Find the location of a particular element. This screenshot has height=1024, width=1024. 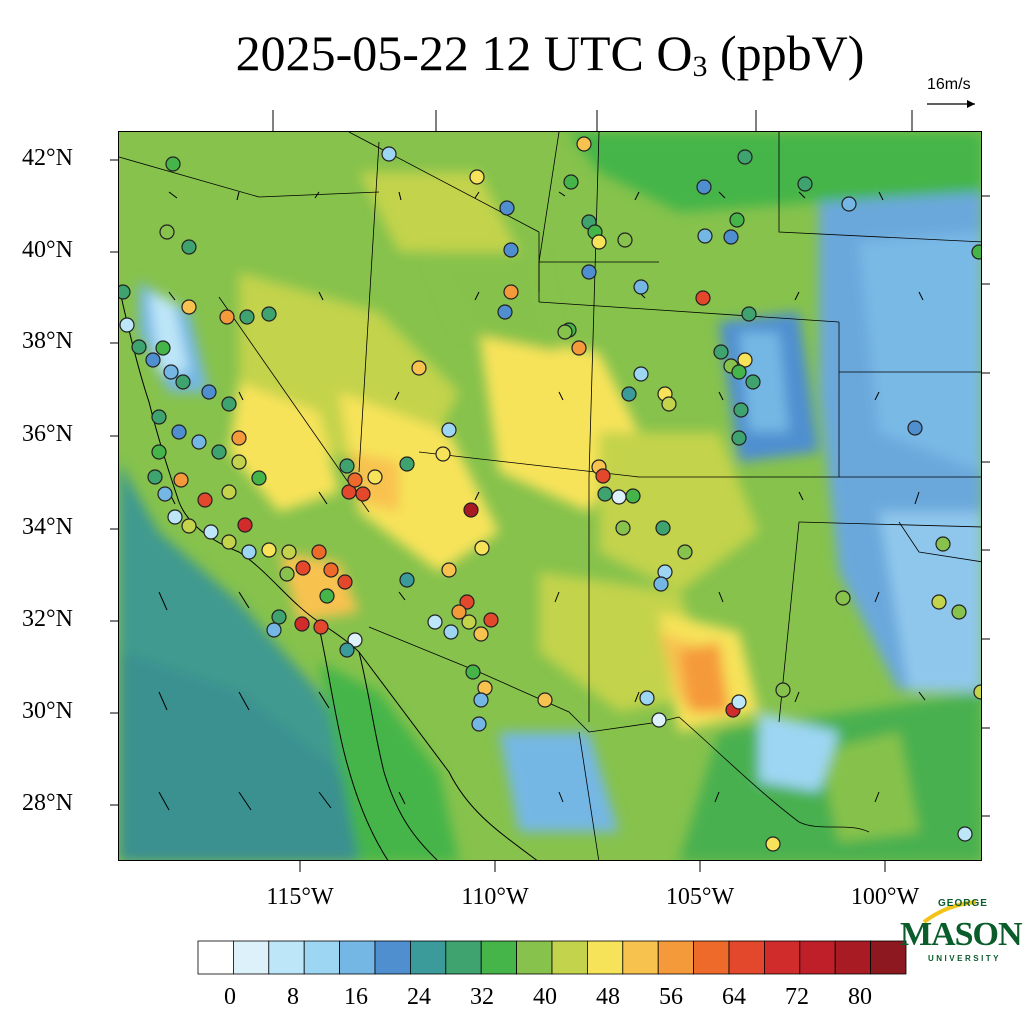

colorbar-label-80: 80 is located at coordinates (860, 997).